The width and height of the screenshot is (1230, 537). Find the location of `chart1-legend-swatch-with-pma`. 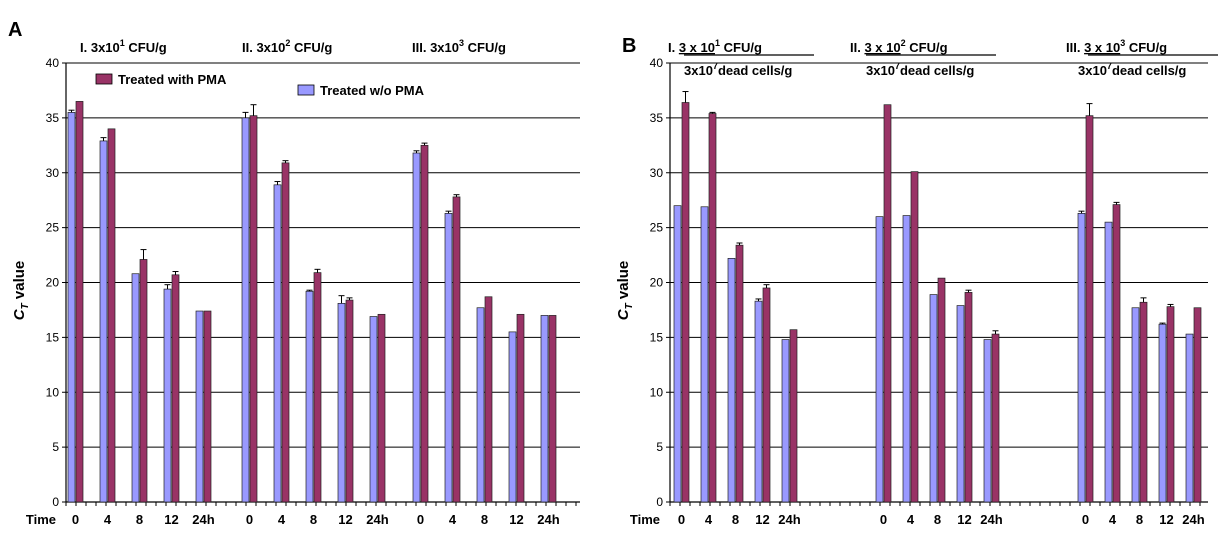

chart1-legend-swatch-with-pma is located at coordinates (104, 79).